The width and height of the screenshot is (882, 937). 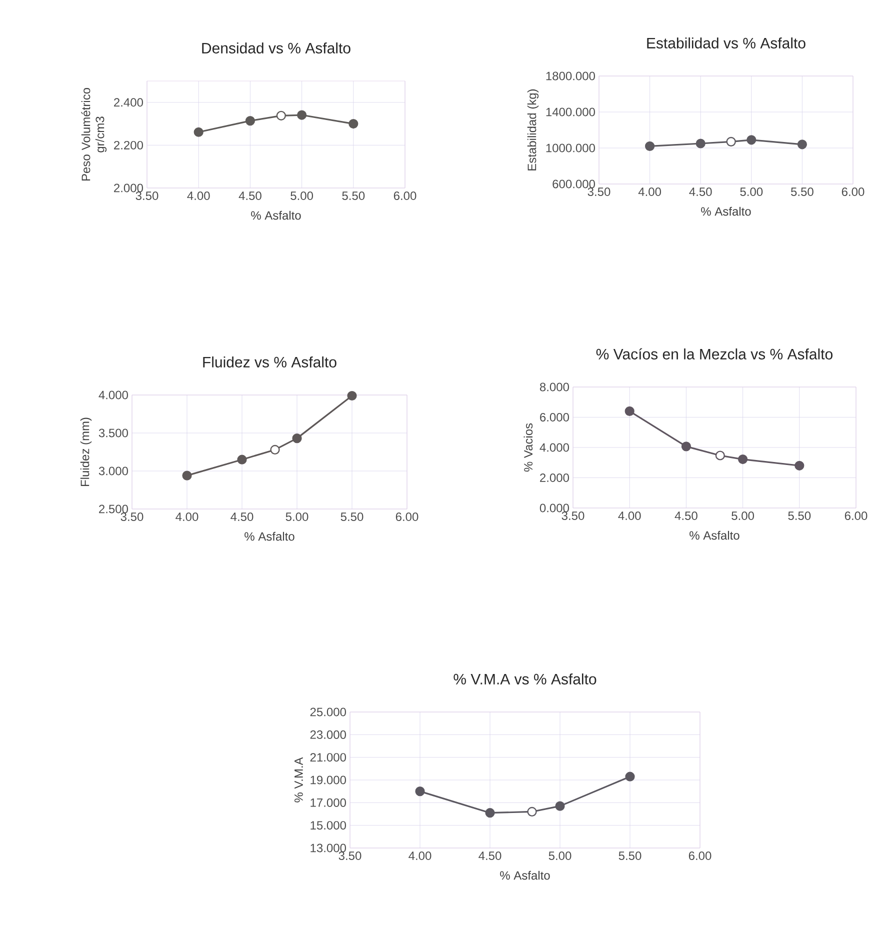 I want to click on chart-title: % Vacíos en la Mezcla vs % Asfalto, so click(x=714, y=354).